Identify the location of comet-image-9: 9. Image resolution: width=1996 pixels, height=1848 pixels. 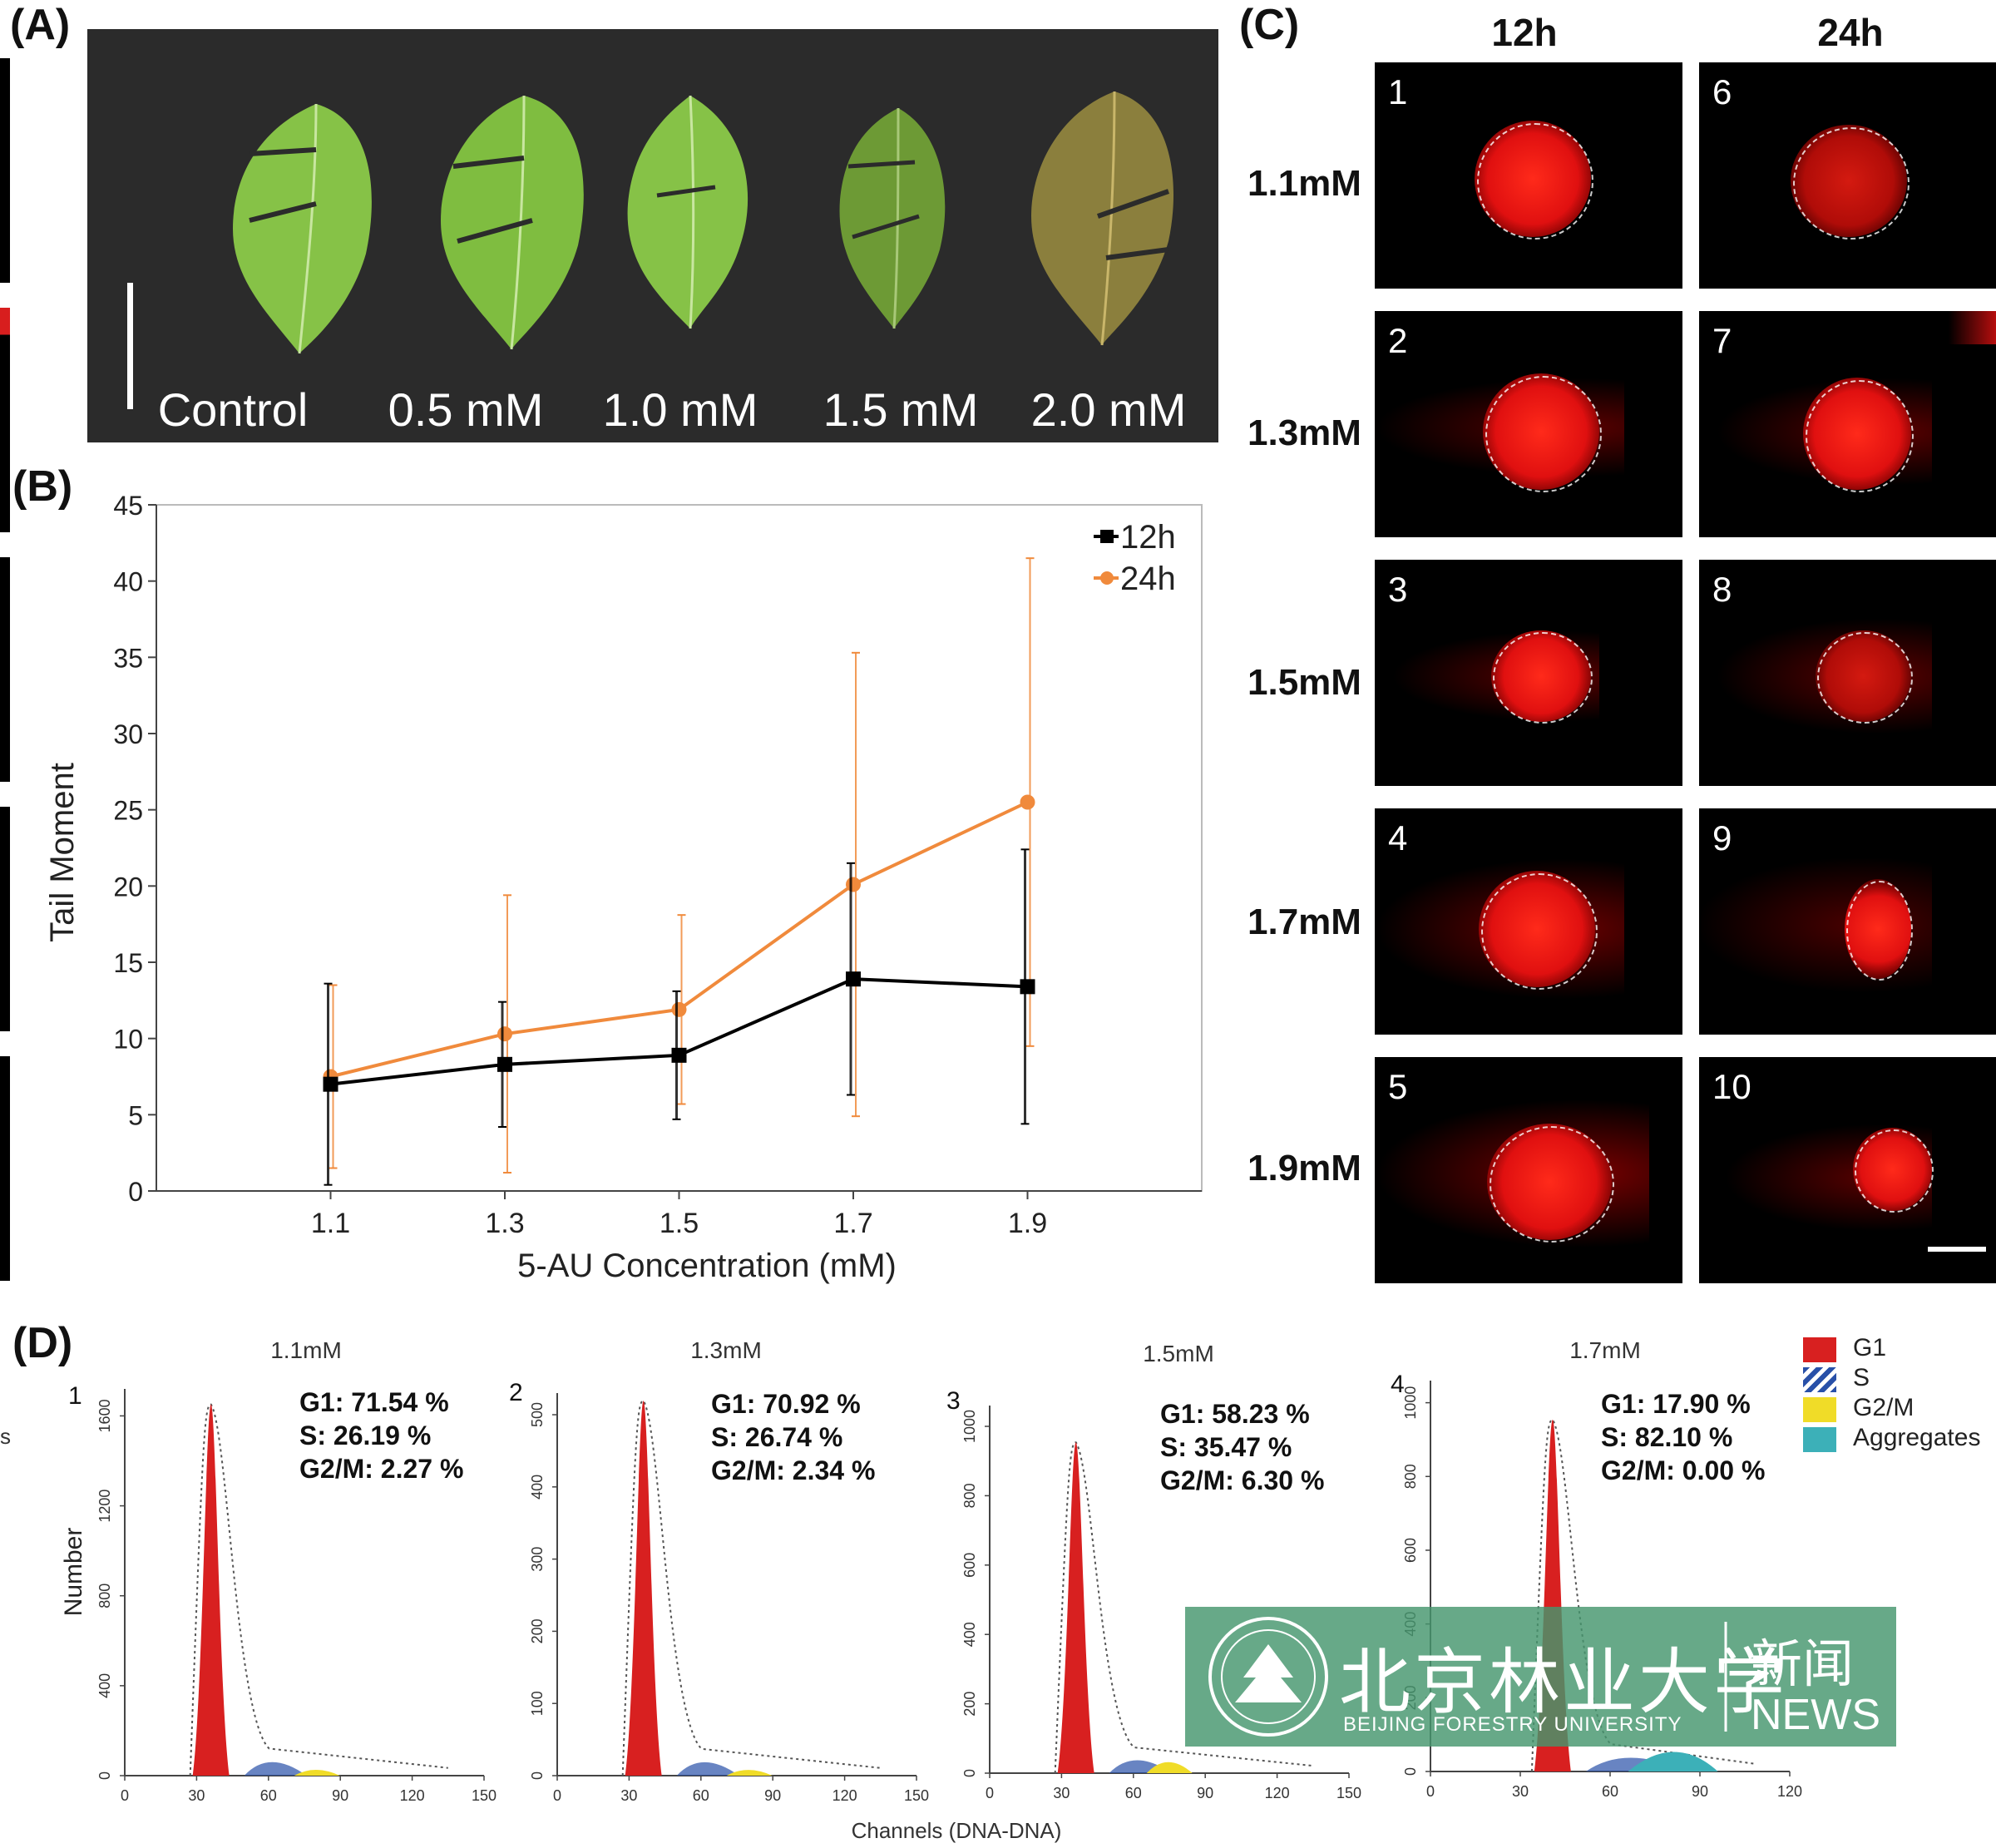
(1848, 921).